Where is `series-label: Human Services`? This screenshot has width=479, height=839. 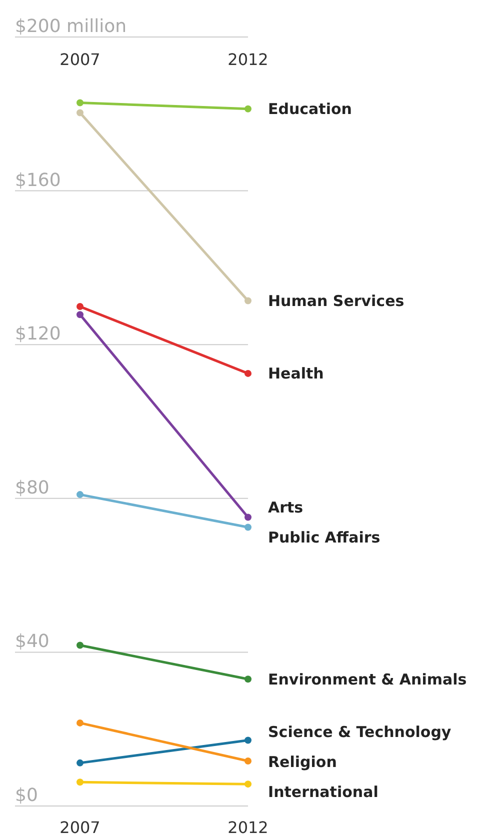
series-label: Human Services is located at coordinates (336, 301).